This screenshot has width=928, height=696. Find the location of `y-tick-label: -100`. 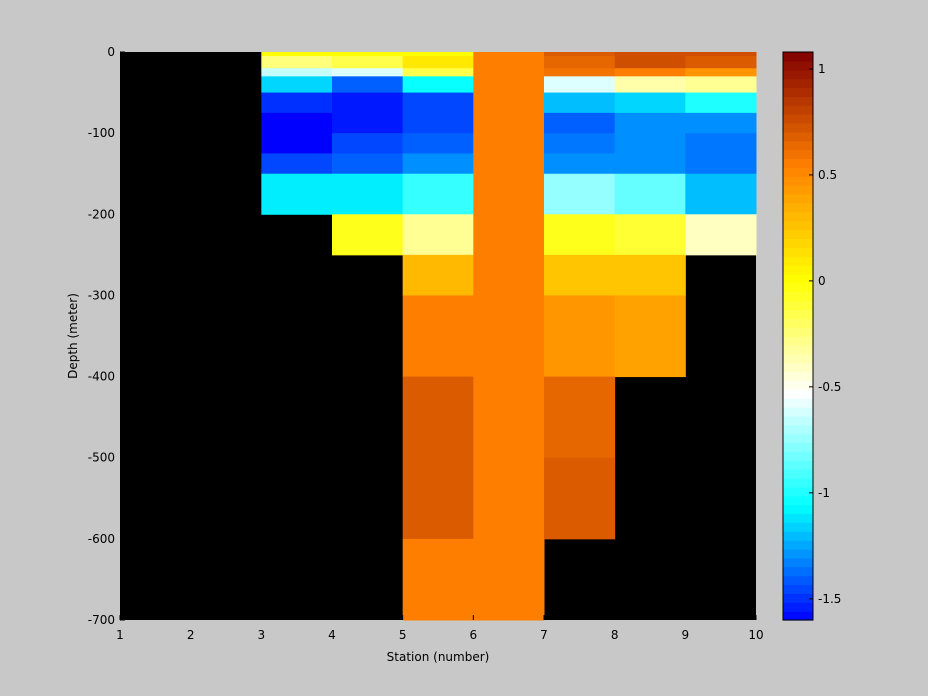

y-tick-label: -100 is located at coordinates (101, 133).